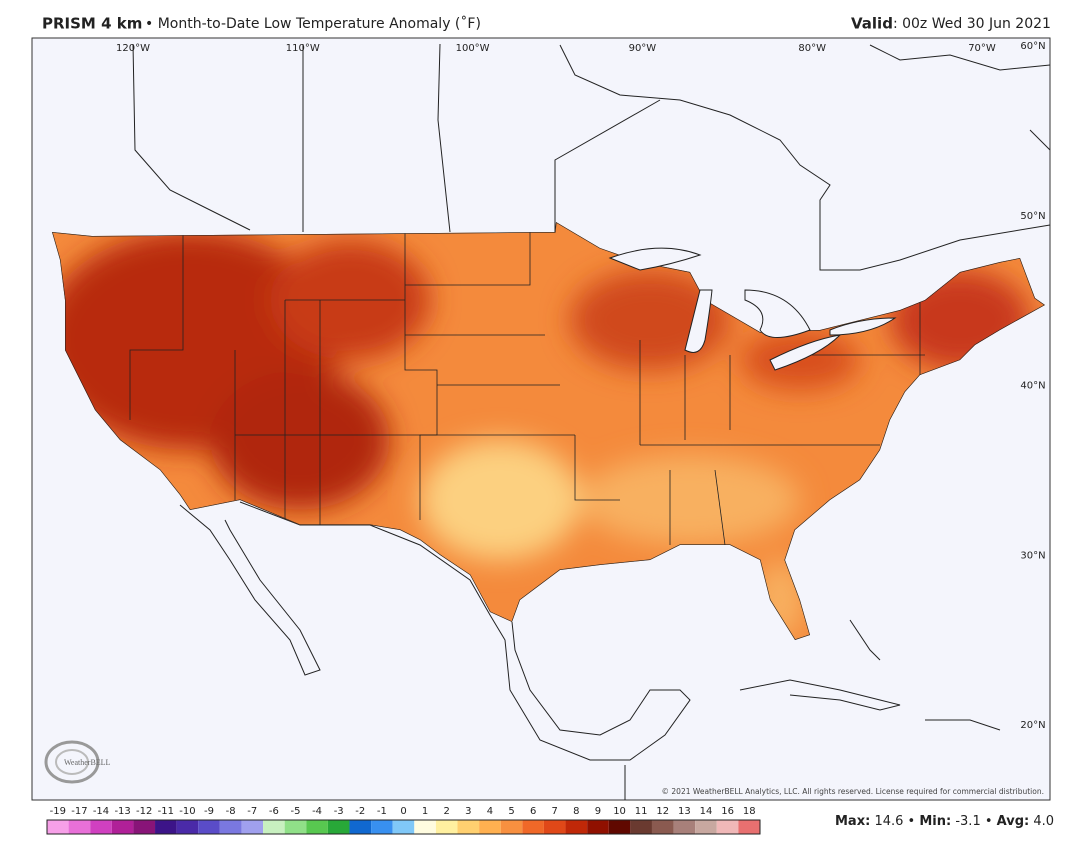  I want to click on valid-time: : 00z Wed 30 Jun 2021, so click(972, 24).